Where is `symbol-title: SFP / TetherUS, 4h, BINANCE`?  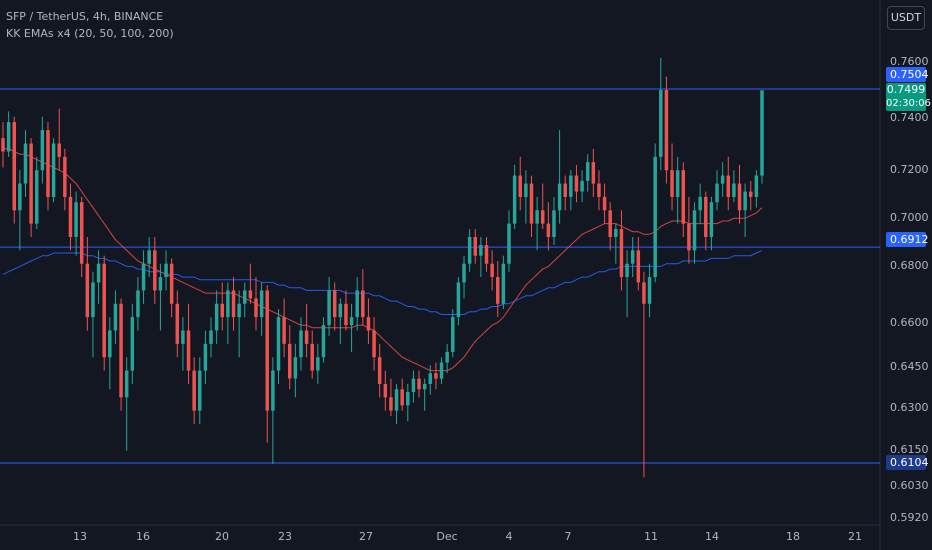
symbol-title: SFP / TetherUS, 4h, BINANCE is located at coordinates (85, 16).